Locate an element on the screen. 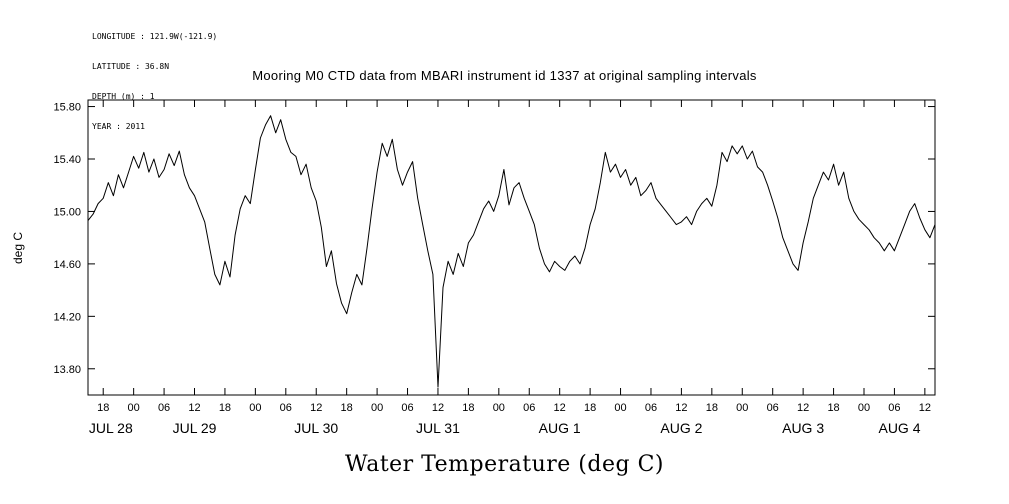  day-label: AUG 4 is located at coordinates (899, 428).